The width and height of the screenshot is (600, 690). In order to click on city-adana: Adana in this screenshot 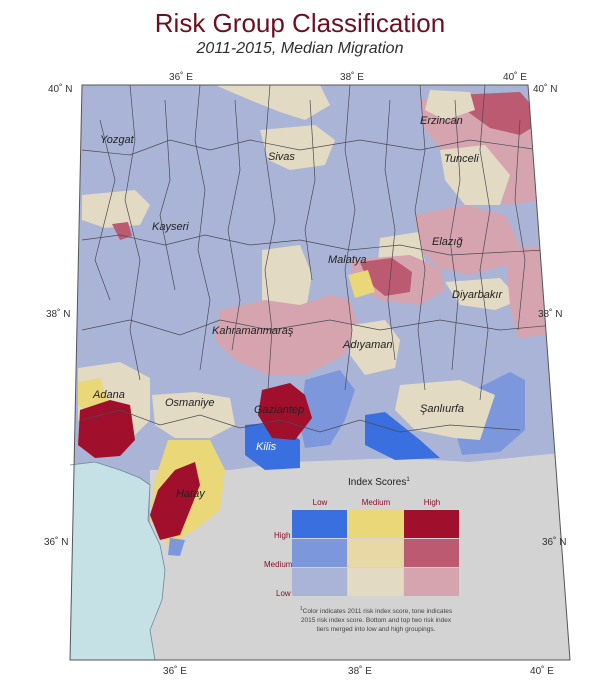, I will do `click(108, 395)`.